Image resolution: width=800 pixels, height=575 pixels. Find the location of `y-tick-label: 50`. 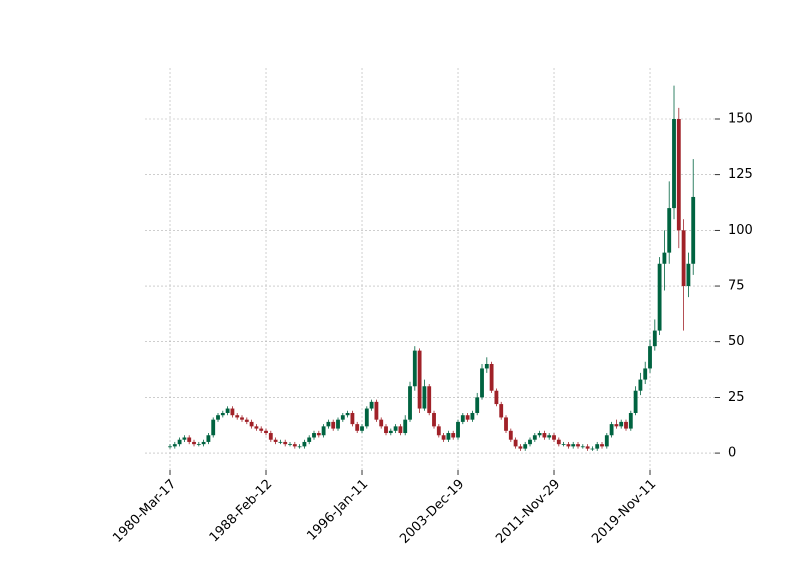

y-tick-label: 50 is located at coordinates (736, 341).